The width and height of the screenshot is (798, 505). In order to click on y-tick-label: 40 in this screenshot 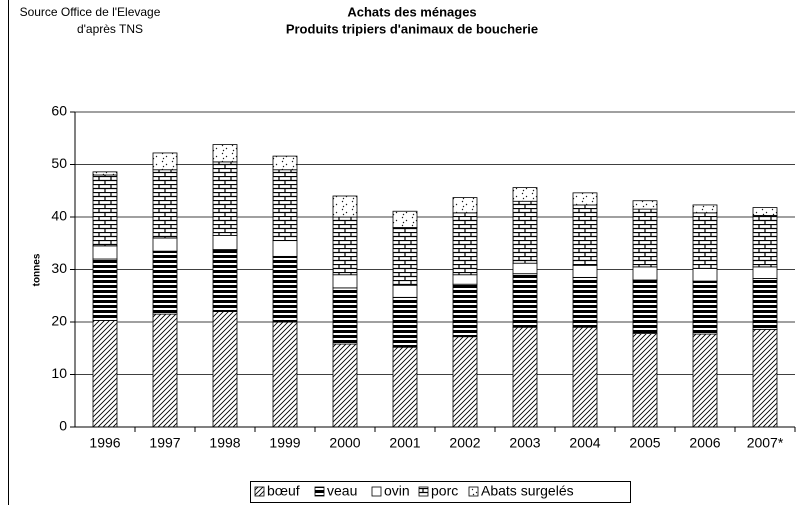, I will do `click(59, 216)`.